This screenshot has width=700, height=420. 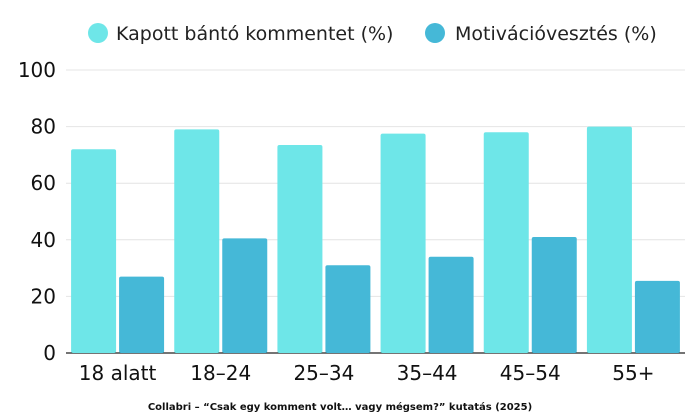 I want to click on y-axis-tick-labels: 0 20 40 60 80 100, so click(x=37, y=211).